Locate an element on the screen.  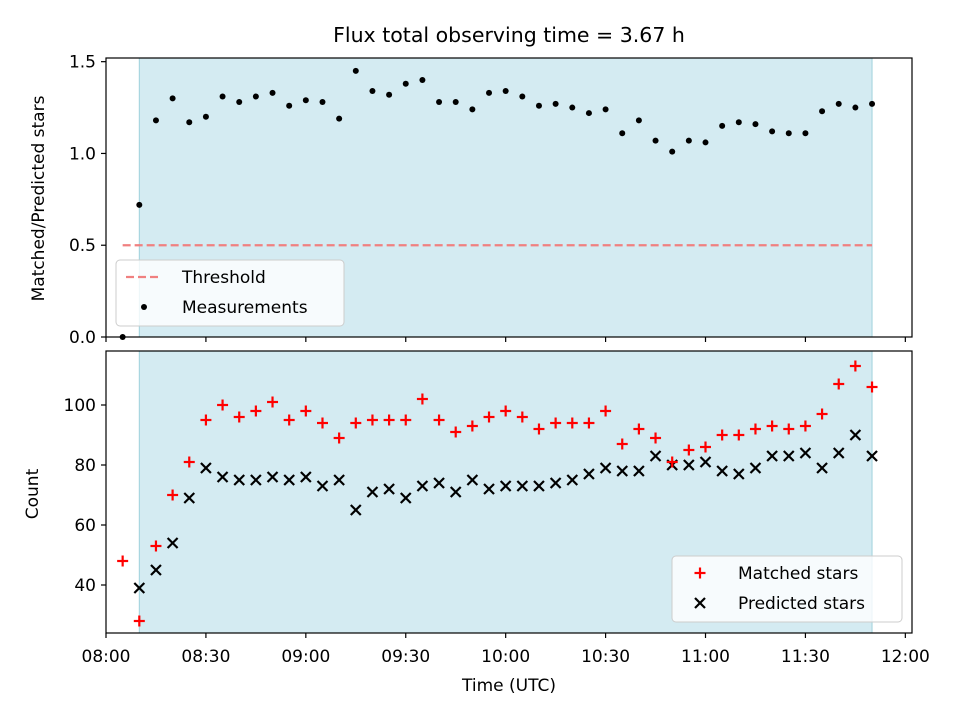
y-tick-label: 0.5 is located at coordinates (82, 246).